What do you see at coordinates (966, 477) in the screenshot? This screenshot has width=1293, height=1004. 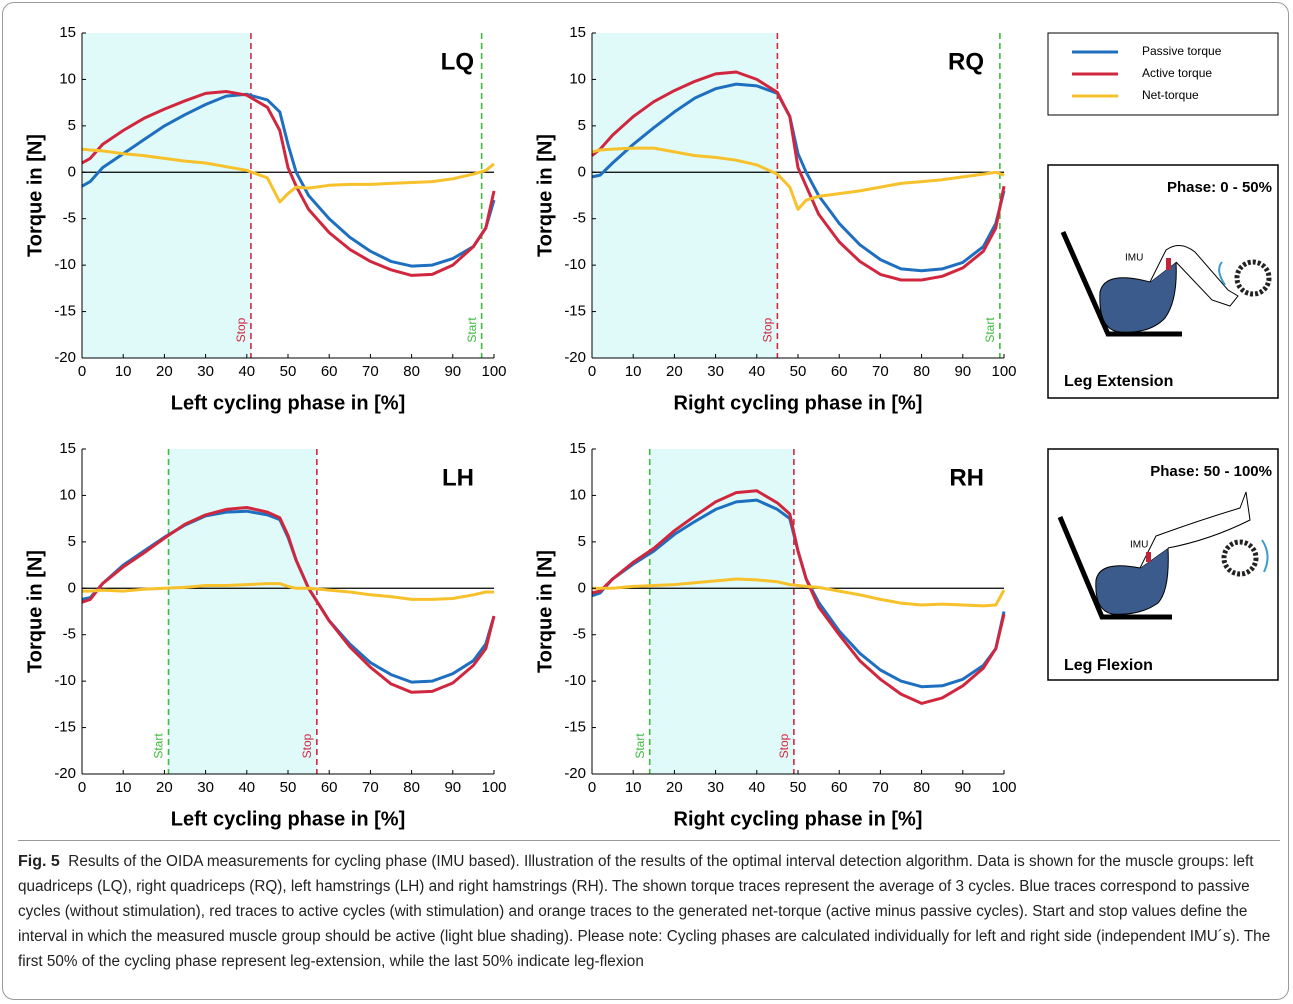 I see `panel-label: RH` at bounding box center [966, 477].